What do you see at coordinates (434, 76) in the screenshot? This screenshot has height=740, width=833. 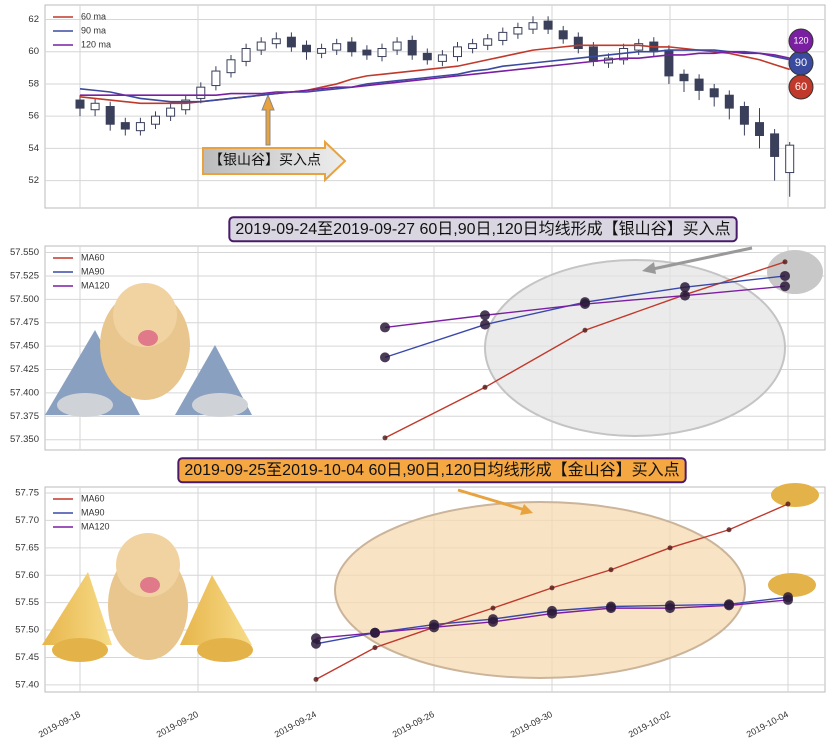 I see `series-line` at bounding box center [434, 76].